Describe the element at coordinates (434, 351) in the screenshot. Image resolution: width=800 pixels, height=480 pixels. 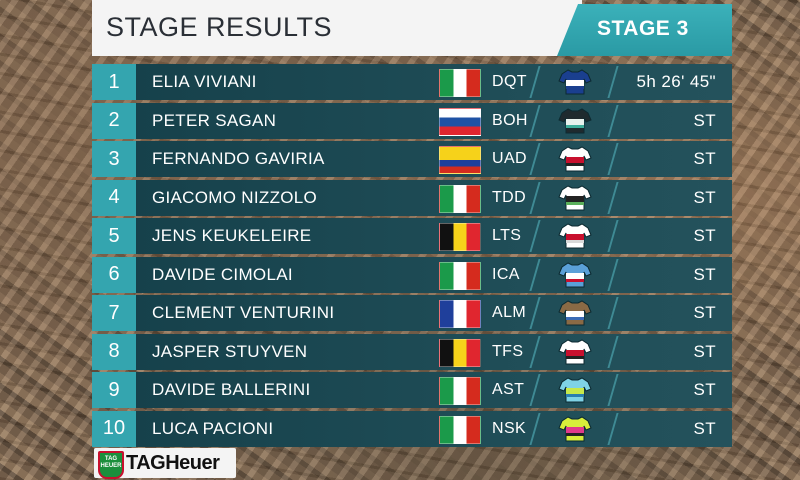
I see `rider-bar: JASPER STUYVEN TFS ST` at that location.